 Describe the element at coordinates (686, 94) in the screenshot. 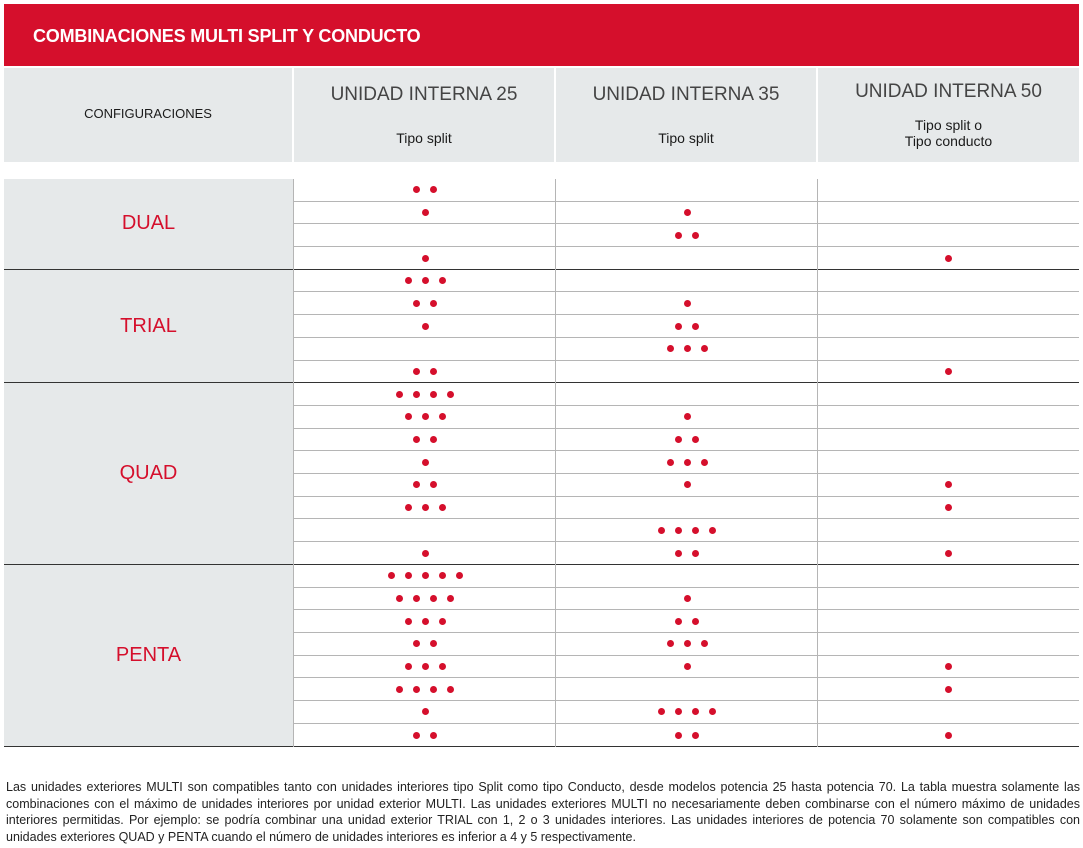

I see `column-name: UNIDAD INTERNA 35` at that location.